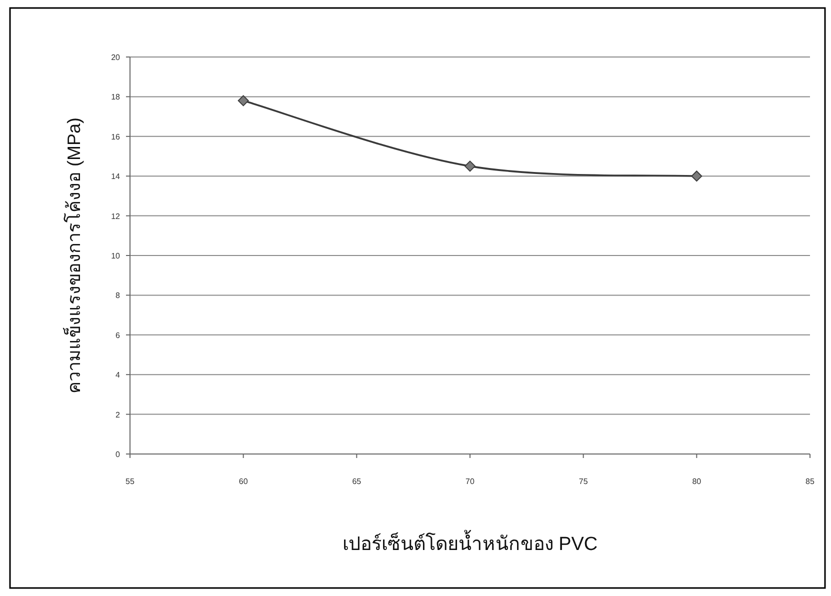 This screenshot has height=596, width=831. What do you see at coordinates (118, 335) in the screenshot?
I see `y-tick-label: 6` at bounding box center [118, 335].